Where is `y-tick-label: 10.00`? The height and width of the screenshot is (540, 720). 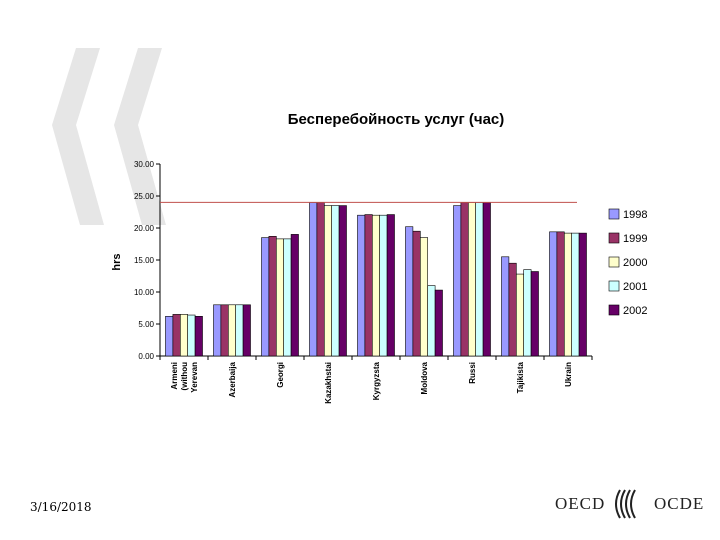
y-tick-label: 10.00 is located at coordinates (144, 292).